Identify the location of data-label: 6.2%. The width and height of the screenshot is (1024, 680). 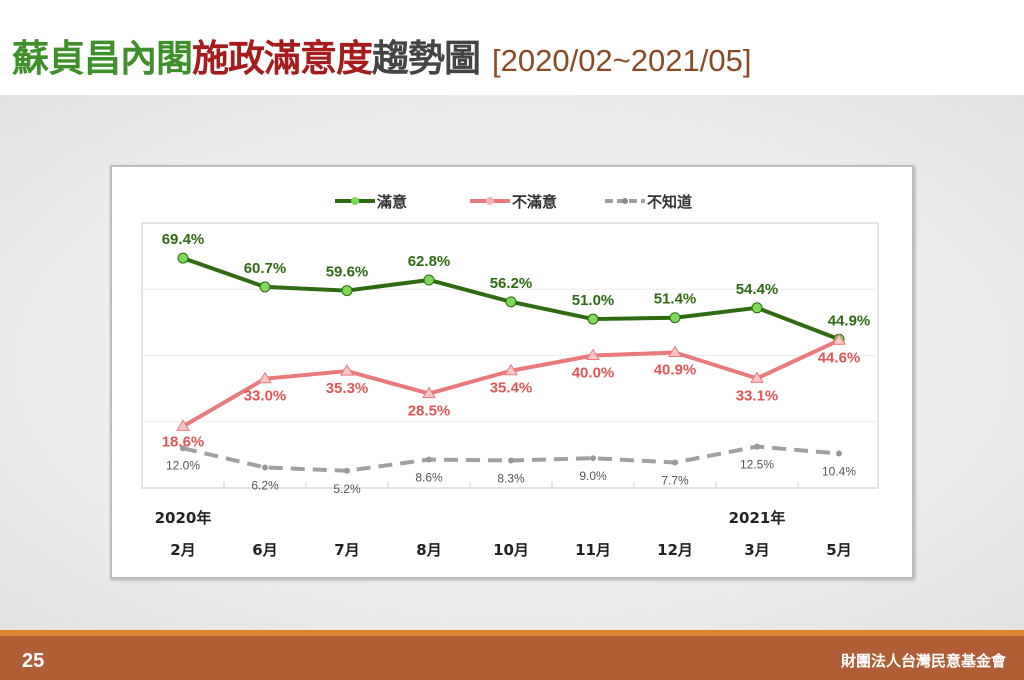
(265, 485).